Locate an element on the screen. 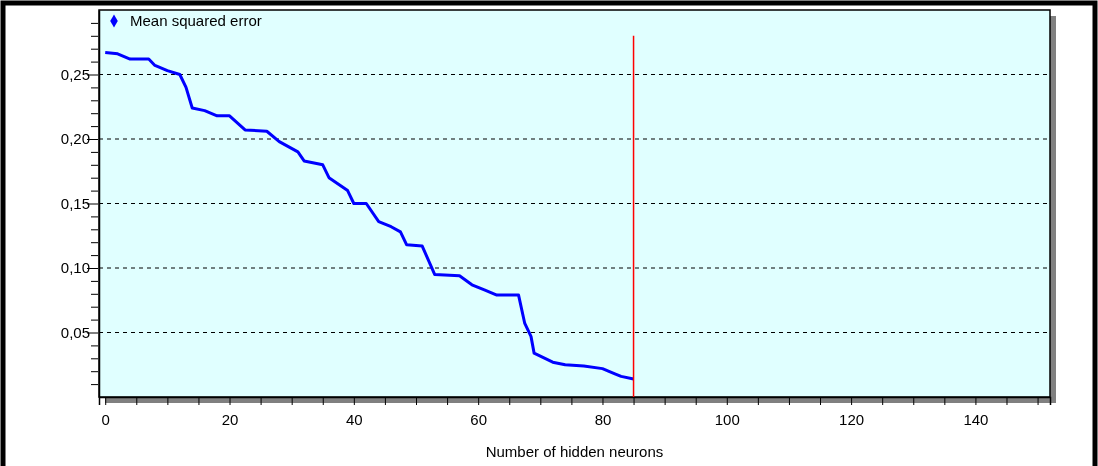  x-tick-label: 80 is located at coordinates (603, 419).